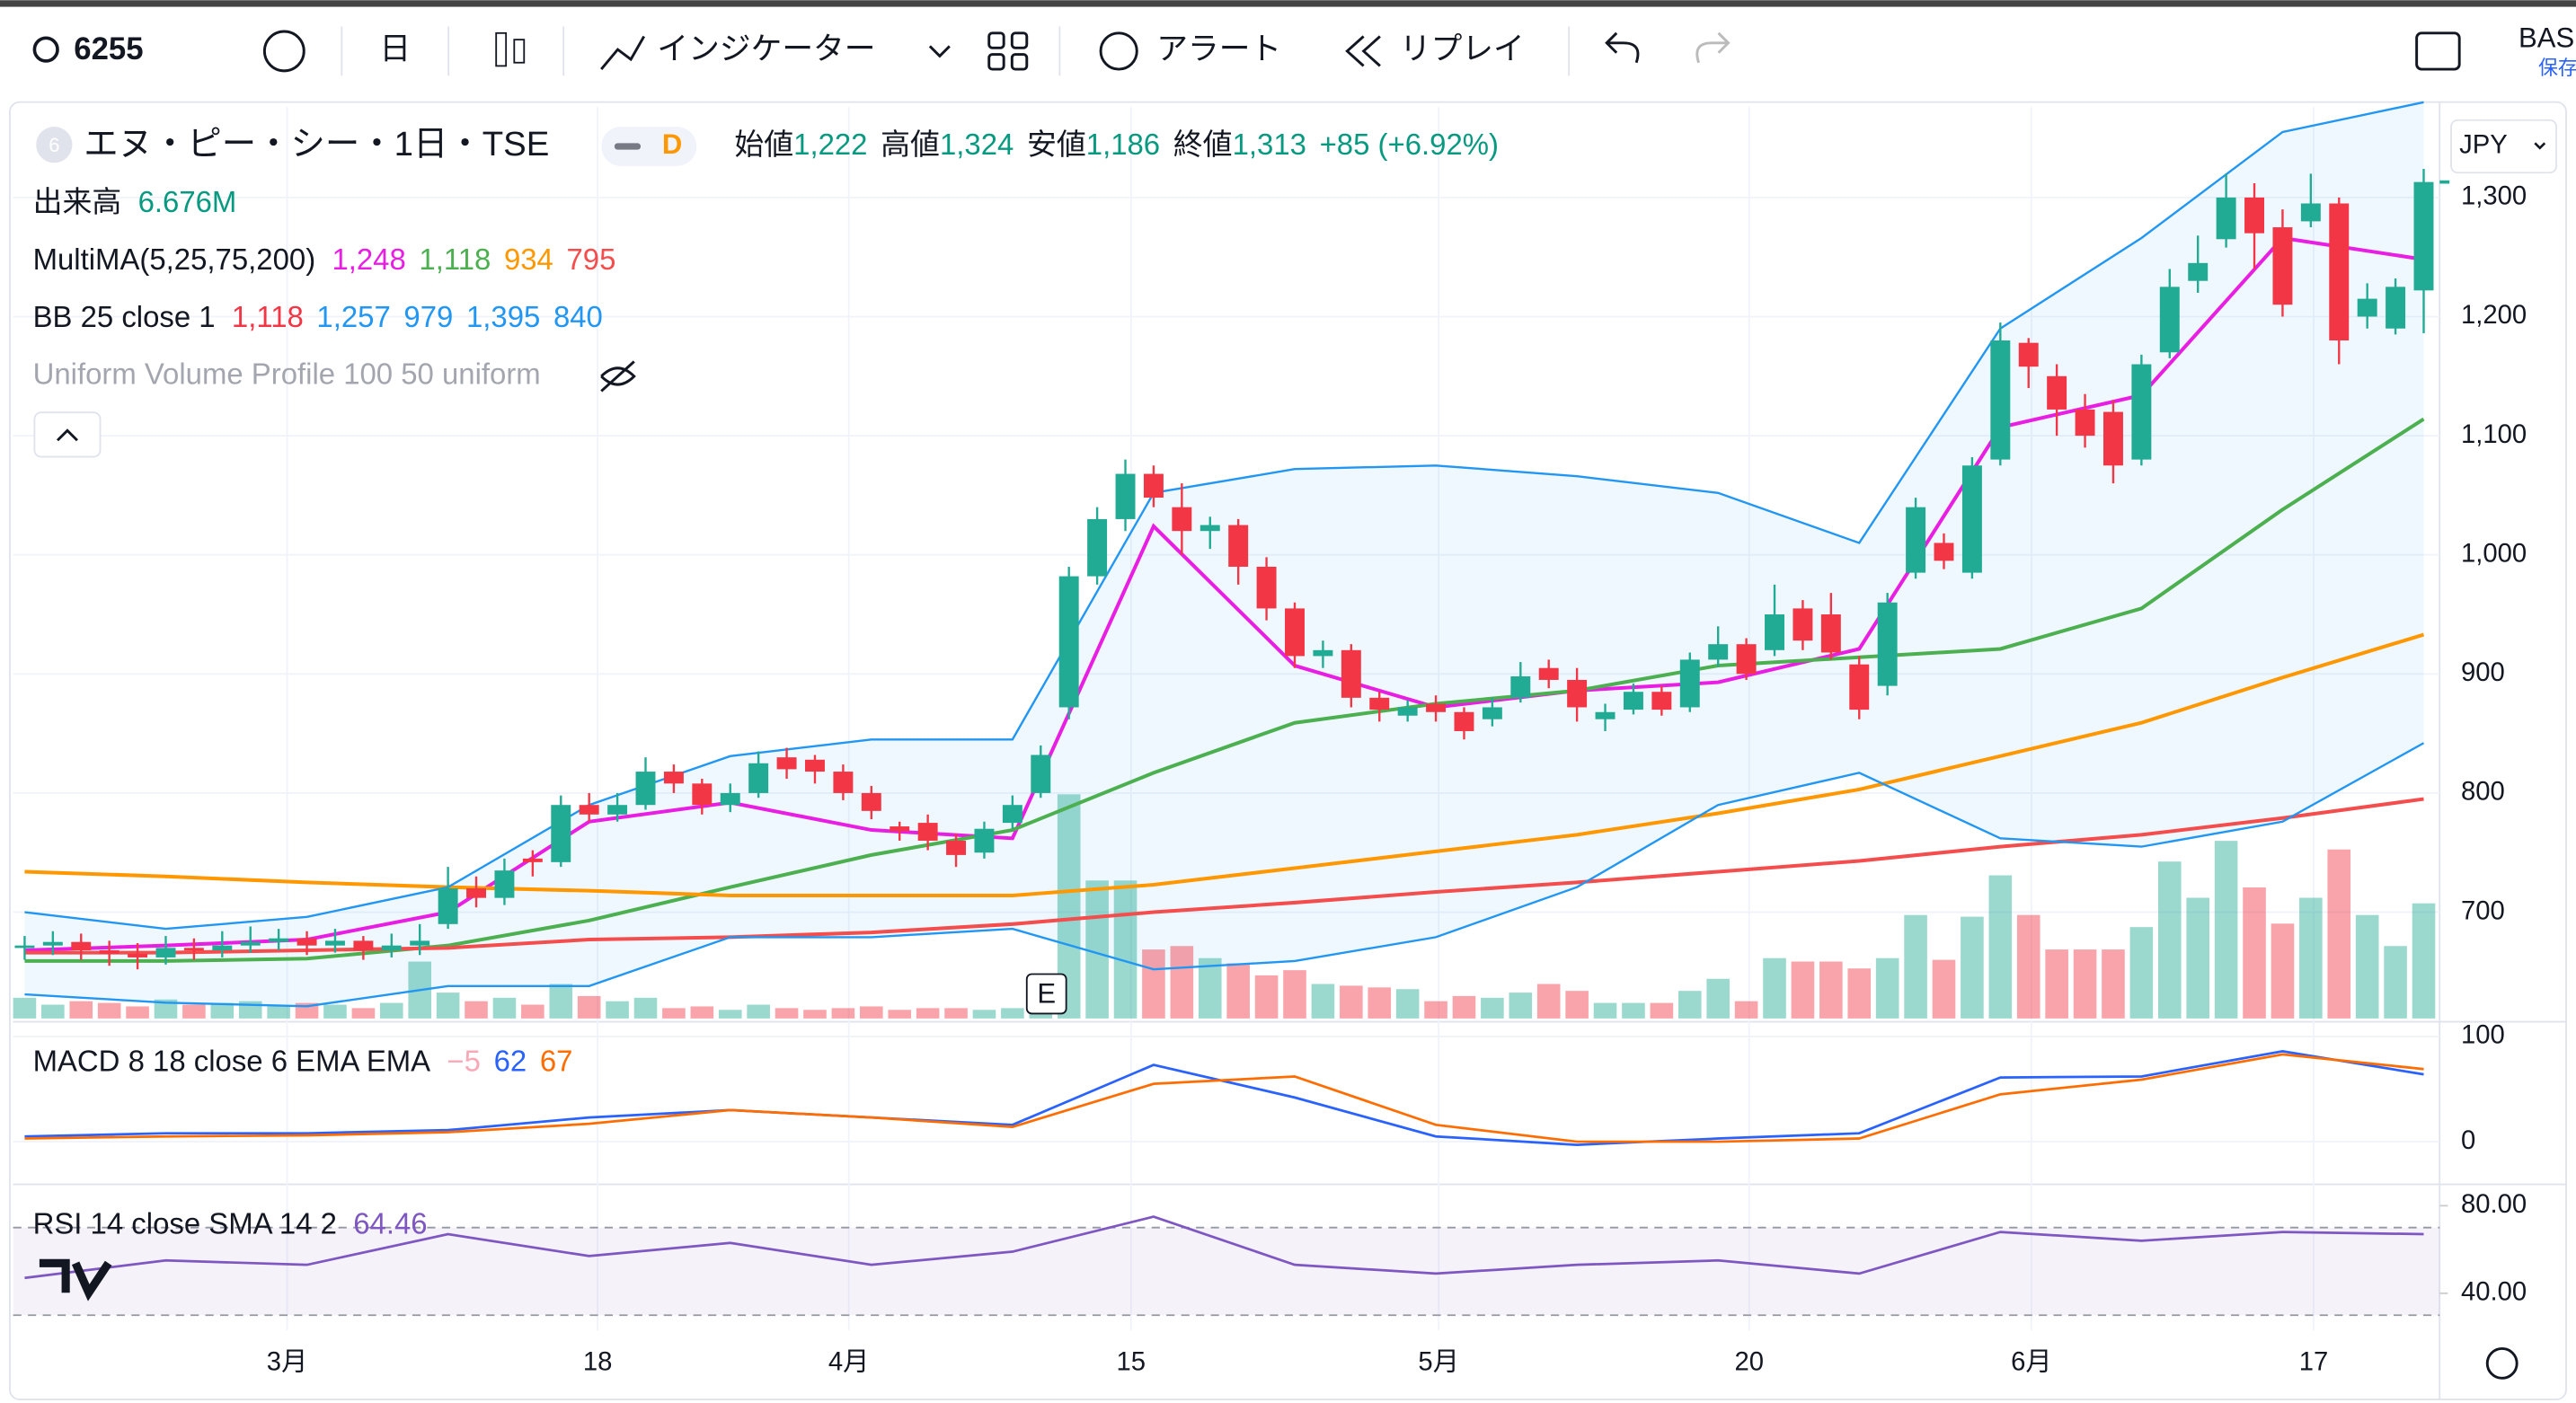 The width and height of the screenshot is (2576, 1403). I want to click on alert-icon, so click(1118, 51).